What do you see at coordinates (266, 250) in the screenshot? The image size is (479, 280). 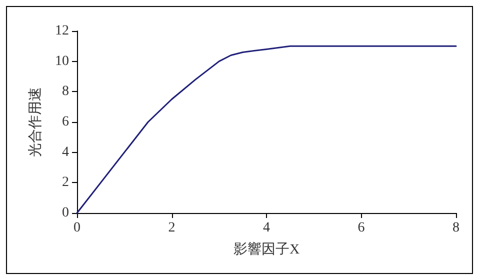 I see `x-axis-title: 影響因子X` at bounding box center [266, 250].